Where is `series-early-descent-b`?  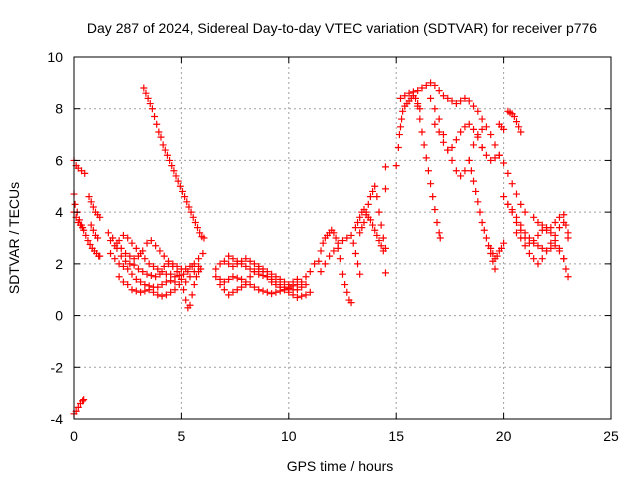 series-early-descent-b is located at coordinates (87, 225).